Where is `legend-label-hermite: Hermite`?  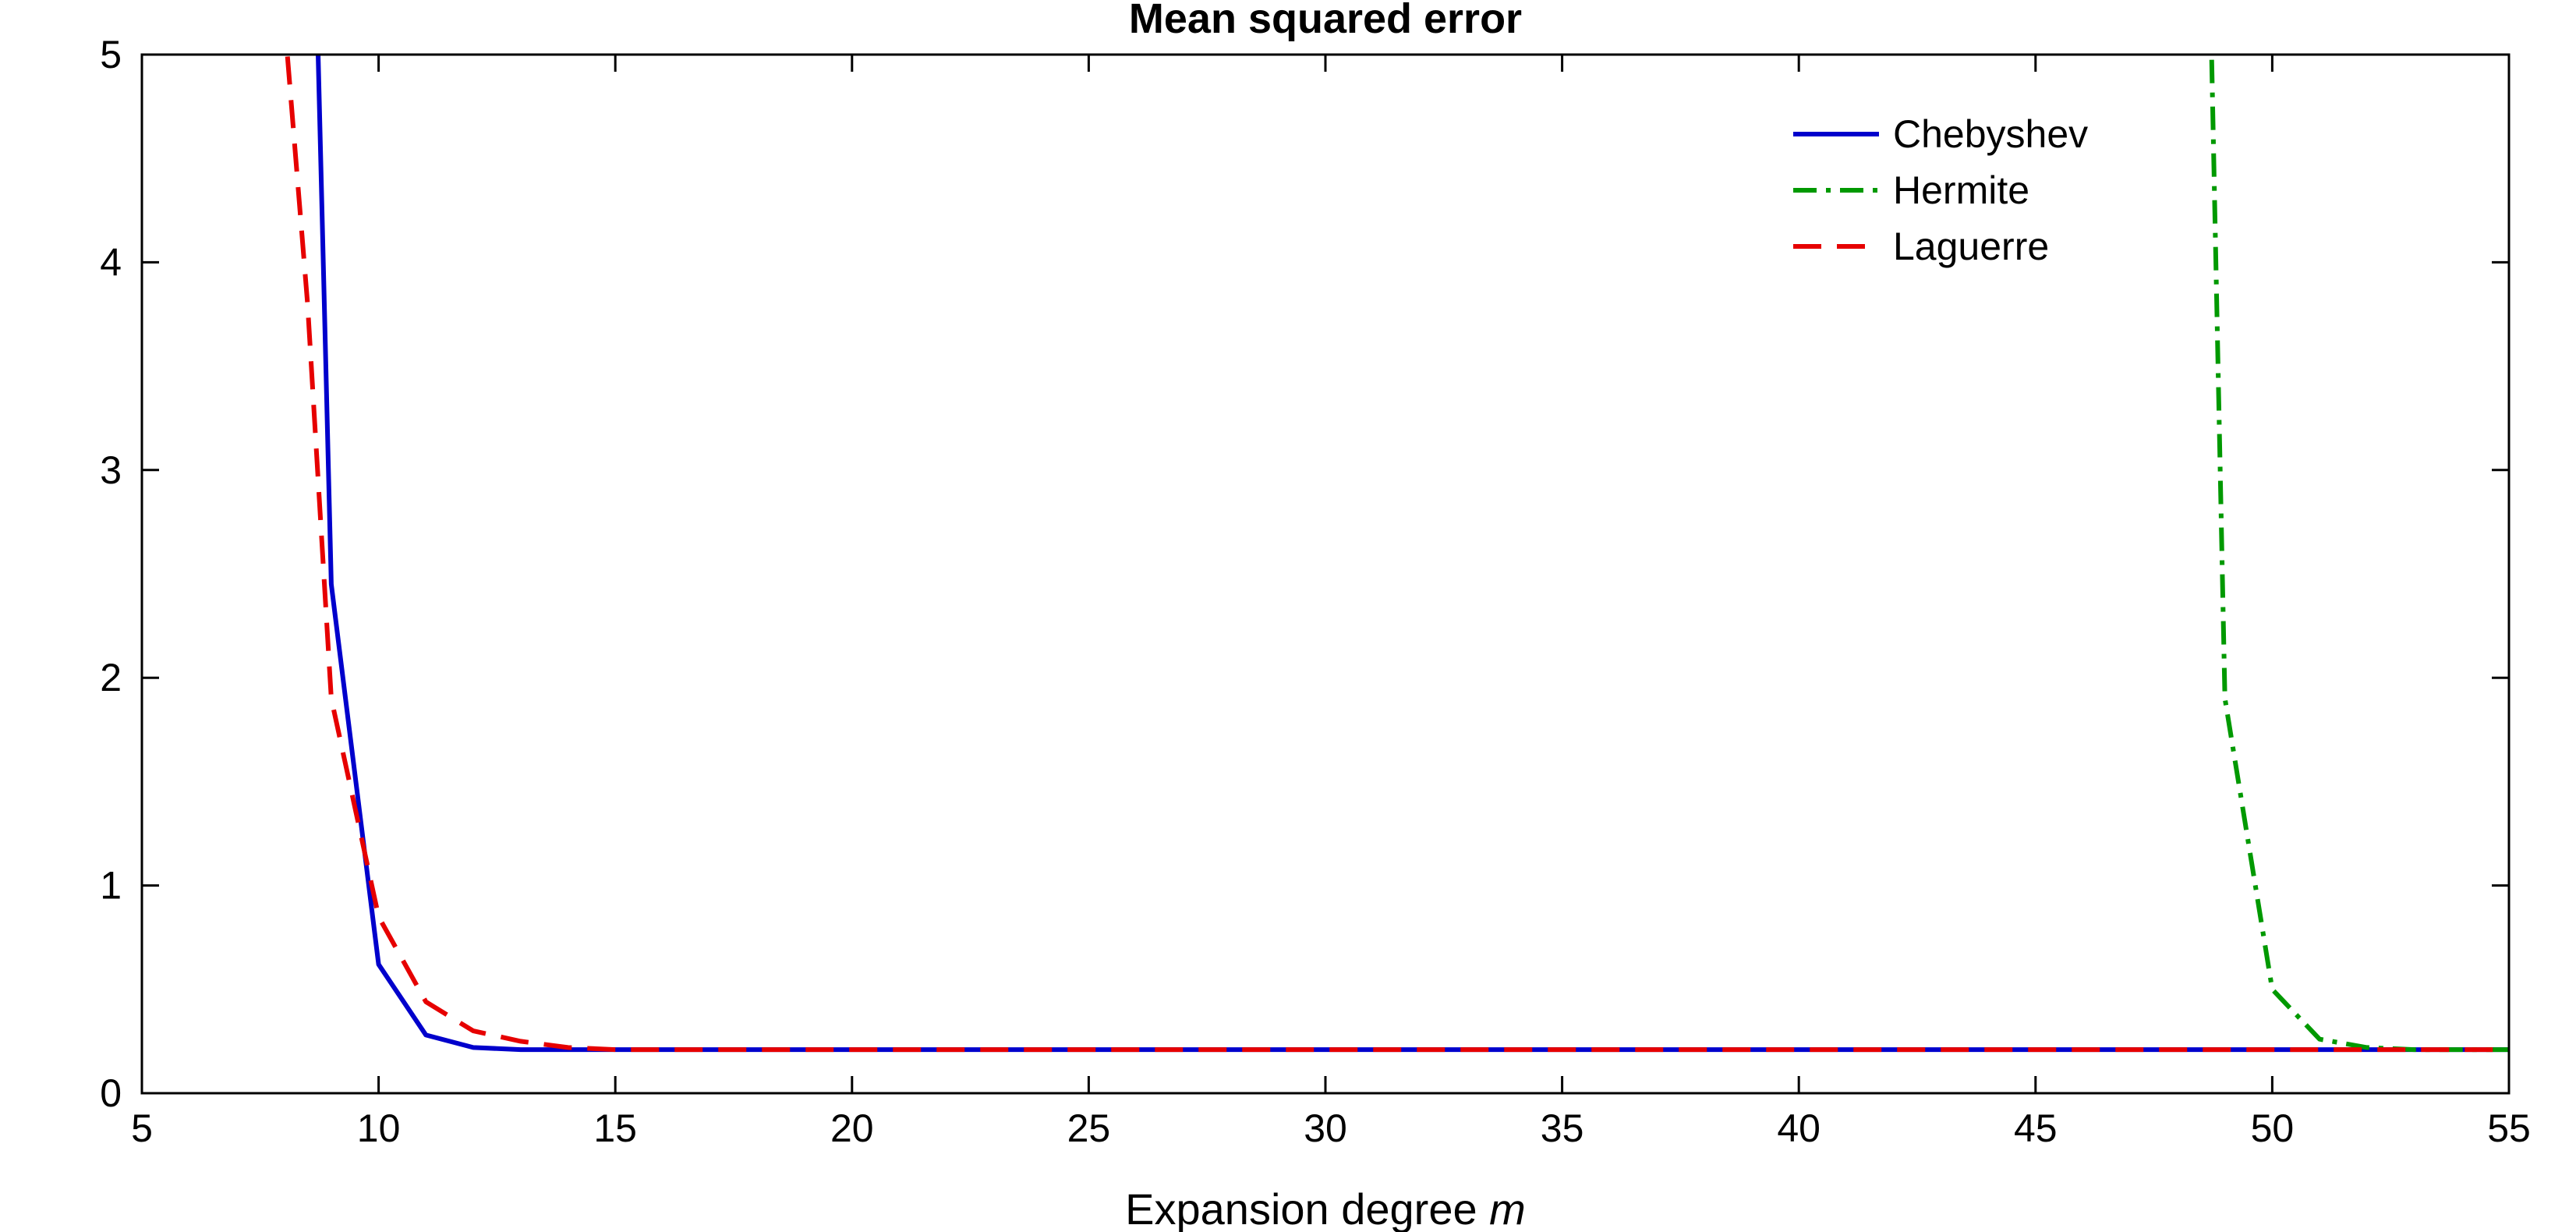 legend-label-hermite: Hermite is located at coordinates (1961, 190).